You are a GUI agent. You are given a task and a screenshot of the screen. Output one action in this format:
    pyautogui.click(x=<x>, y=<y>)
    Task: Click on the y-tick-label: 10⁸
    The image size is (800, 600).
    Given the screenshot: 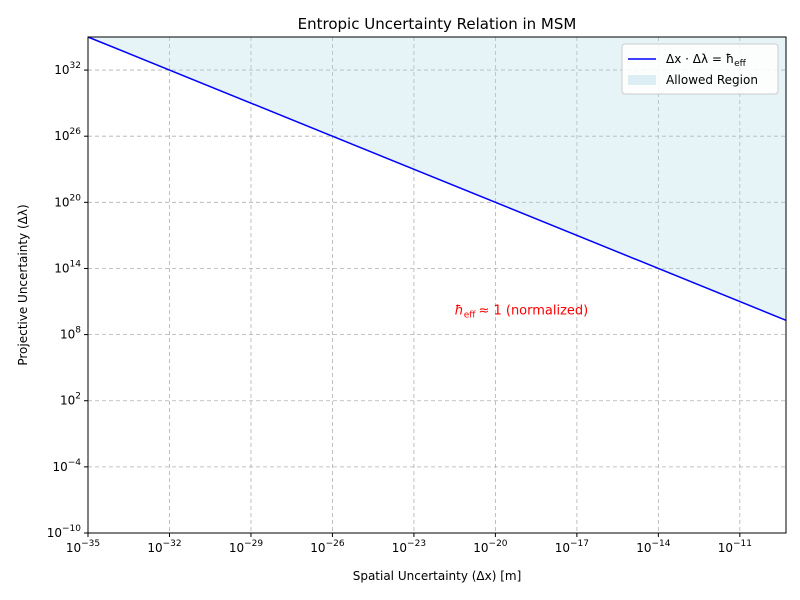 What is the action you would take?
    pyautogui.click(x=70, y=334)
    